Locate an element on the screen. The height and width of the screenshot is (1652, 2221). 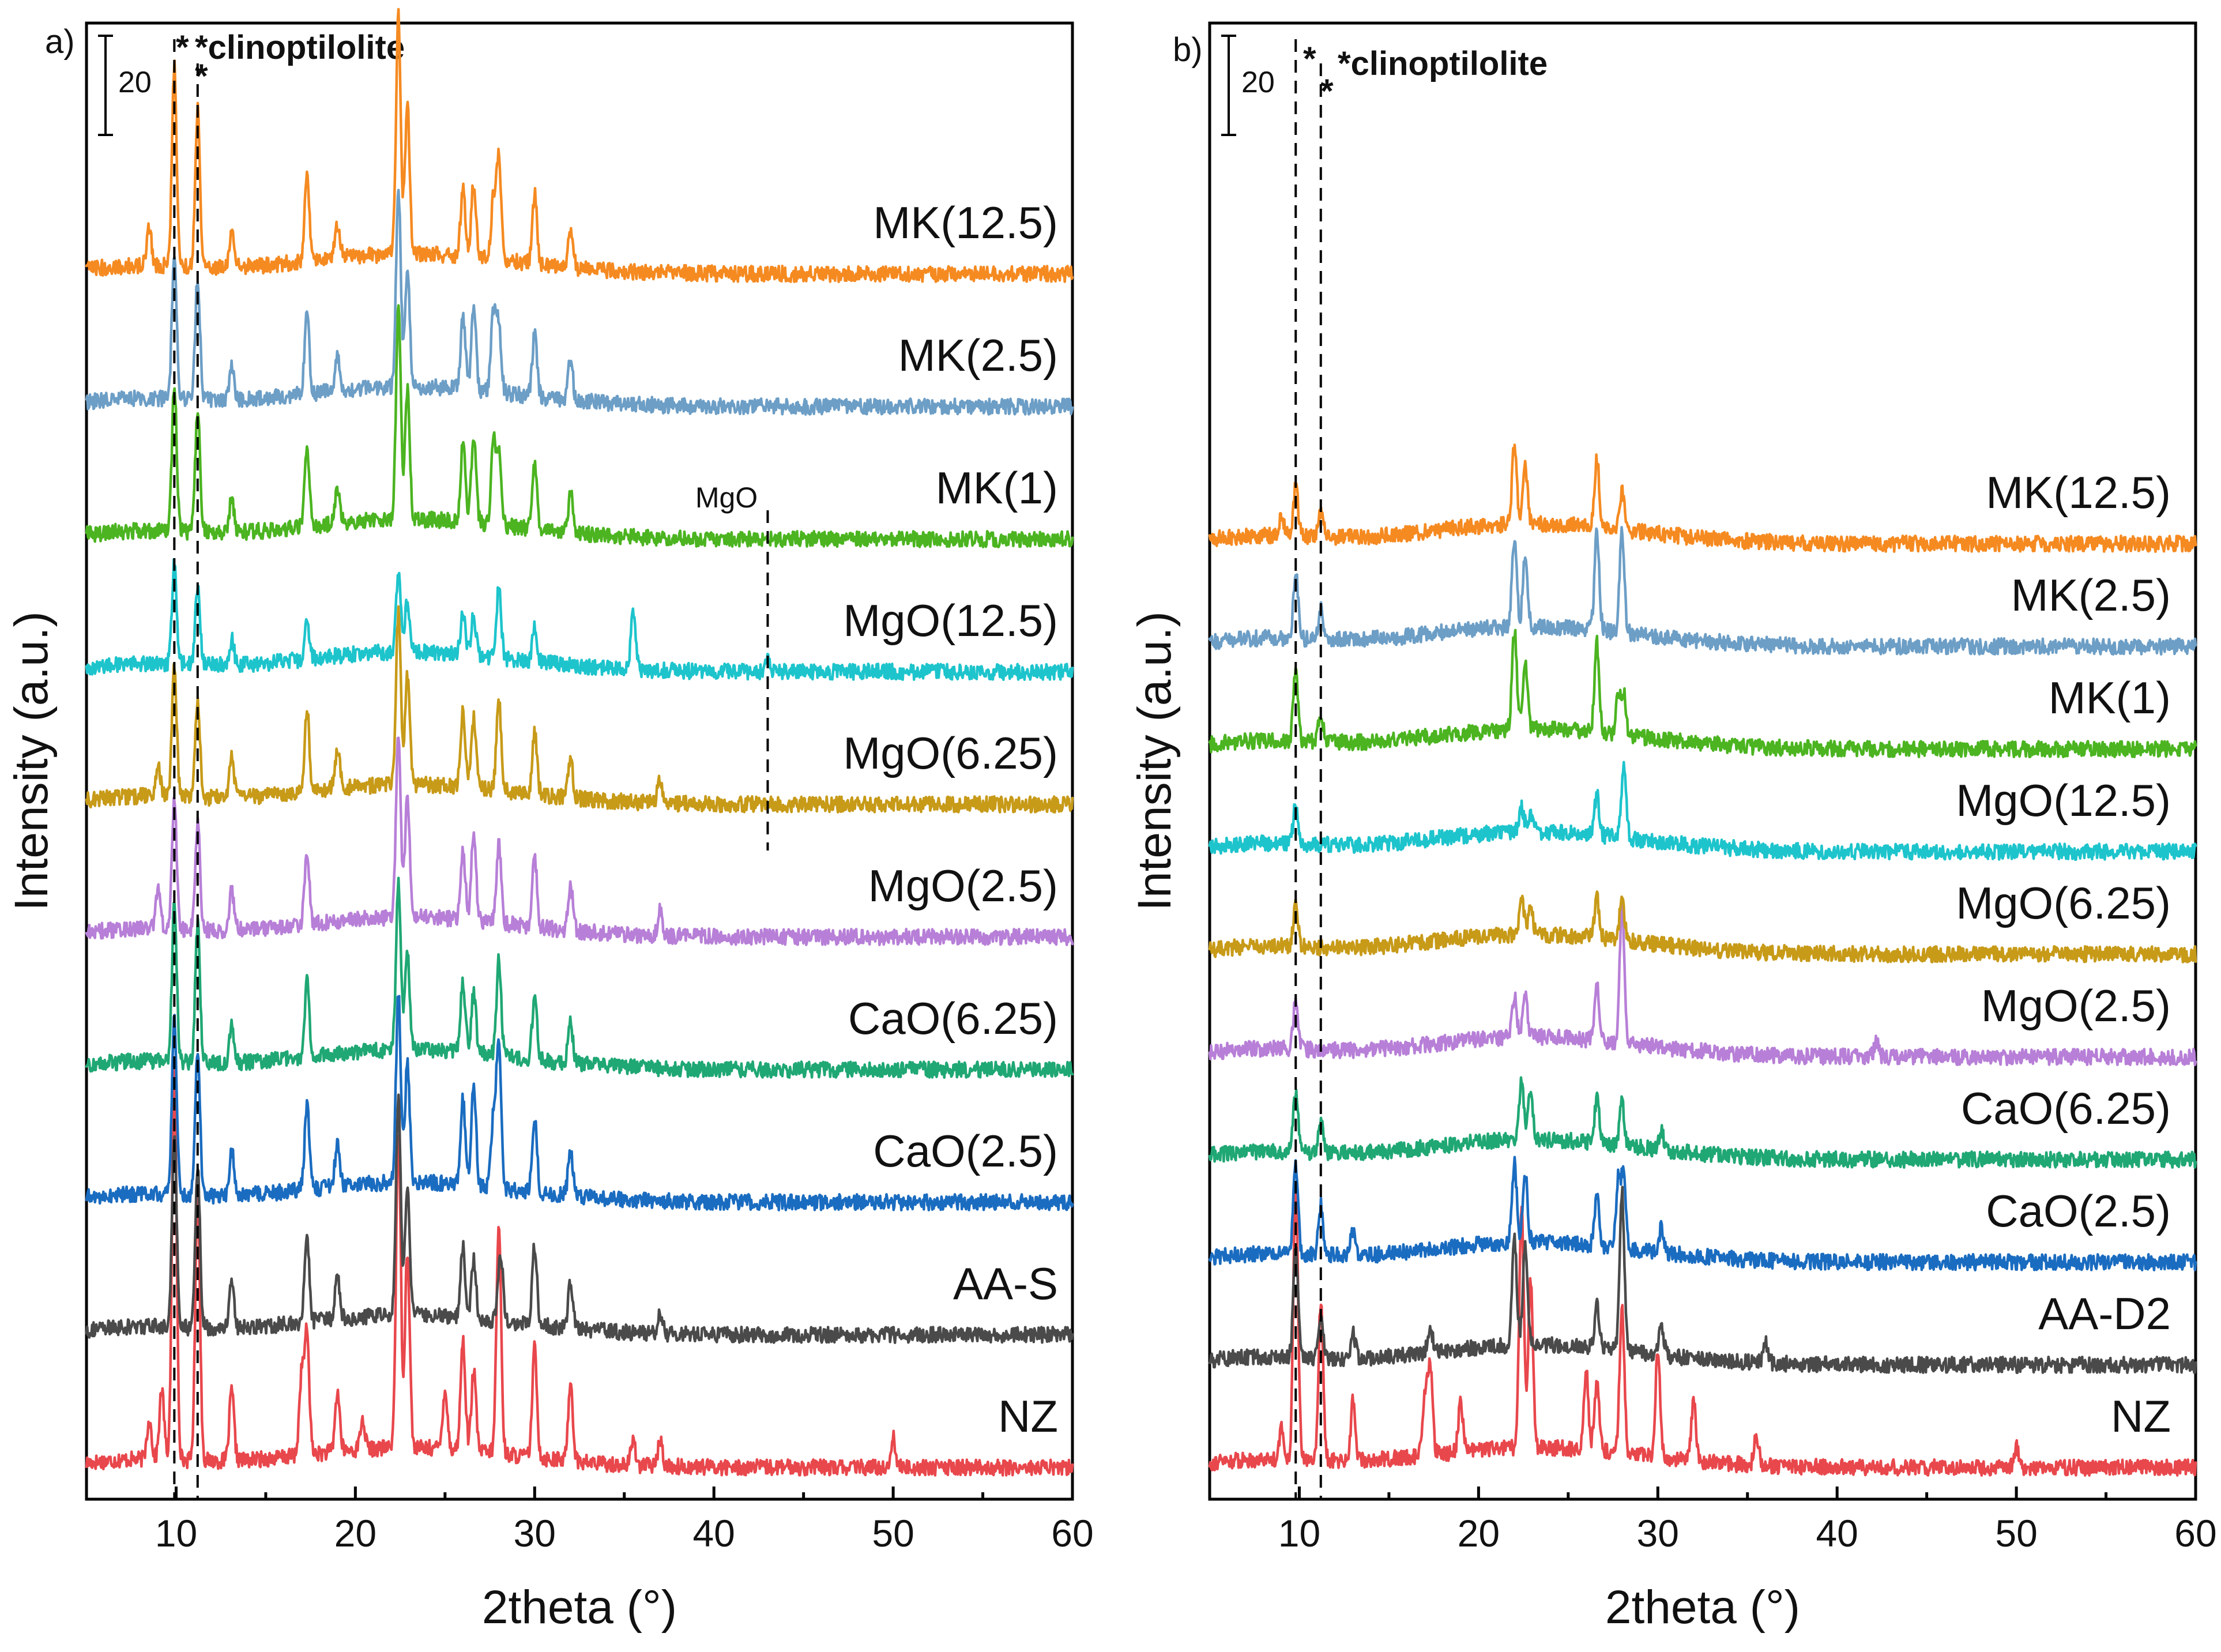
panel-b-clinoptilolite-note: *clinoptilolite is located at coordinates (1443, 63).